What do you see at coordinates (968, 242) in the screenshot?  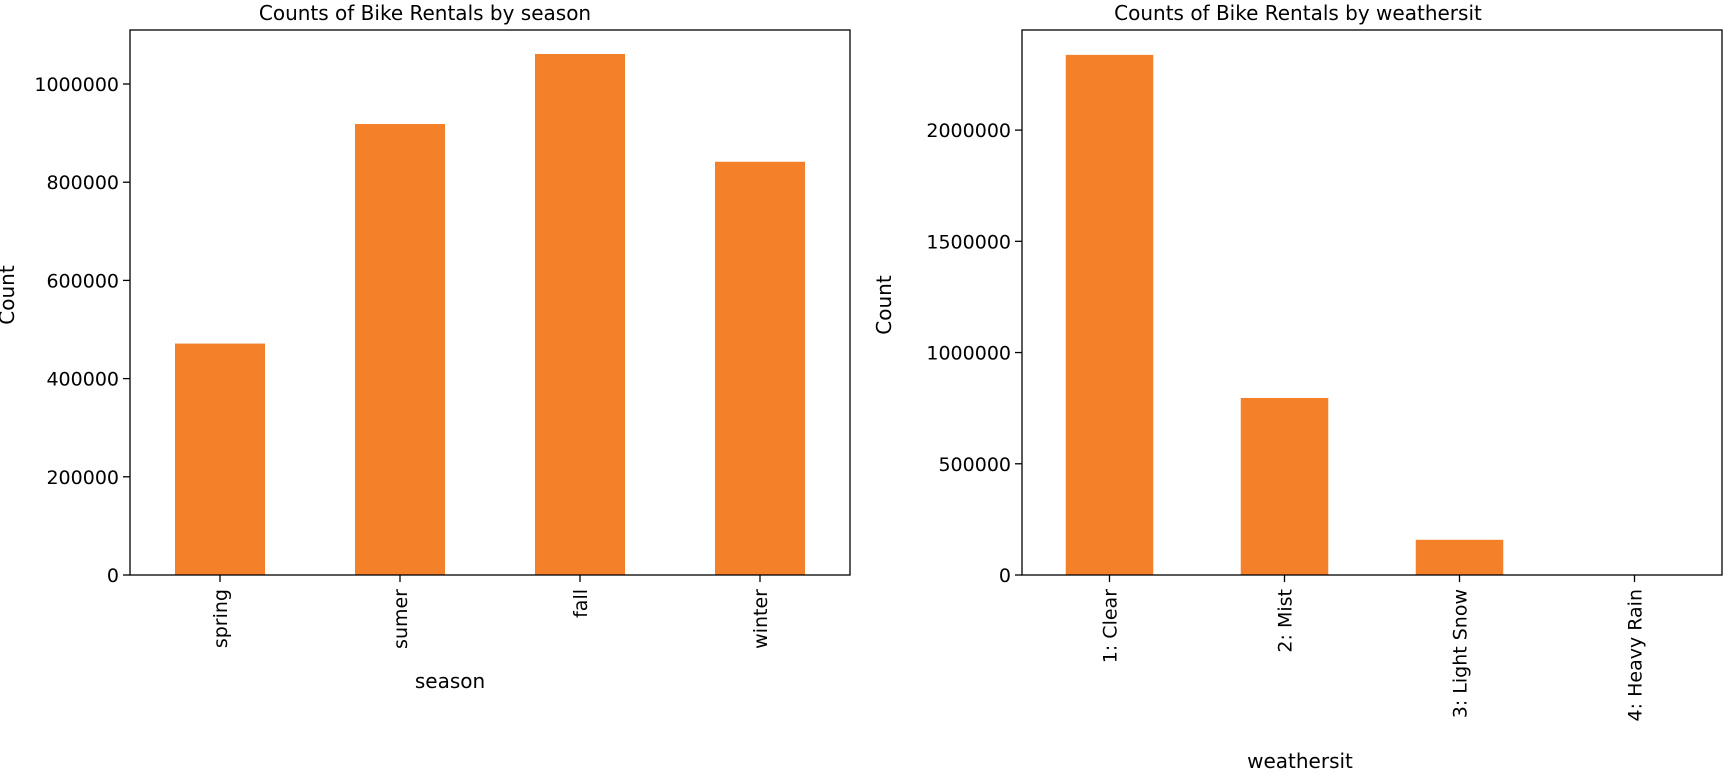 I see `y-tick-label: 1500000` at bounding box center [968, 242].